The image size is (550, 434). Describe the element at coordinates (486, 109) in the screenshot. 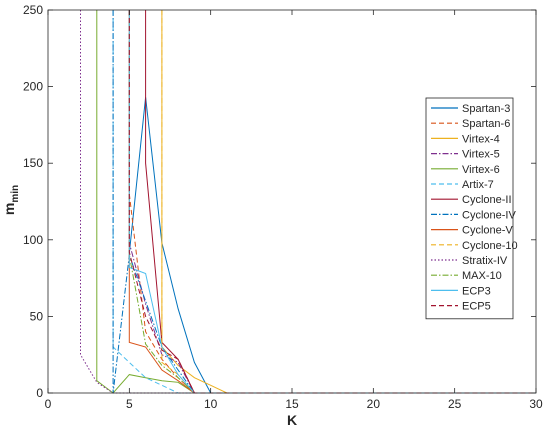

I see `legend-label-spartan-3: Spartan-3` at that location.